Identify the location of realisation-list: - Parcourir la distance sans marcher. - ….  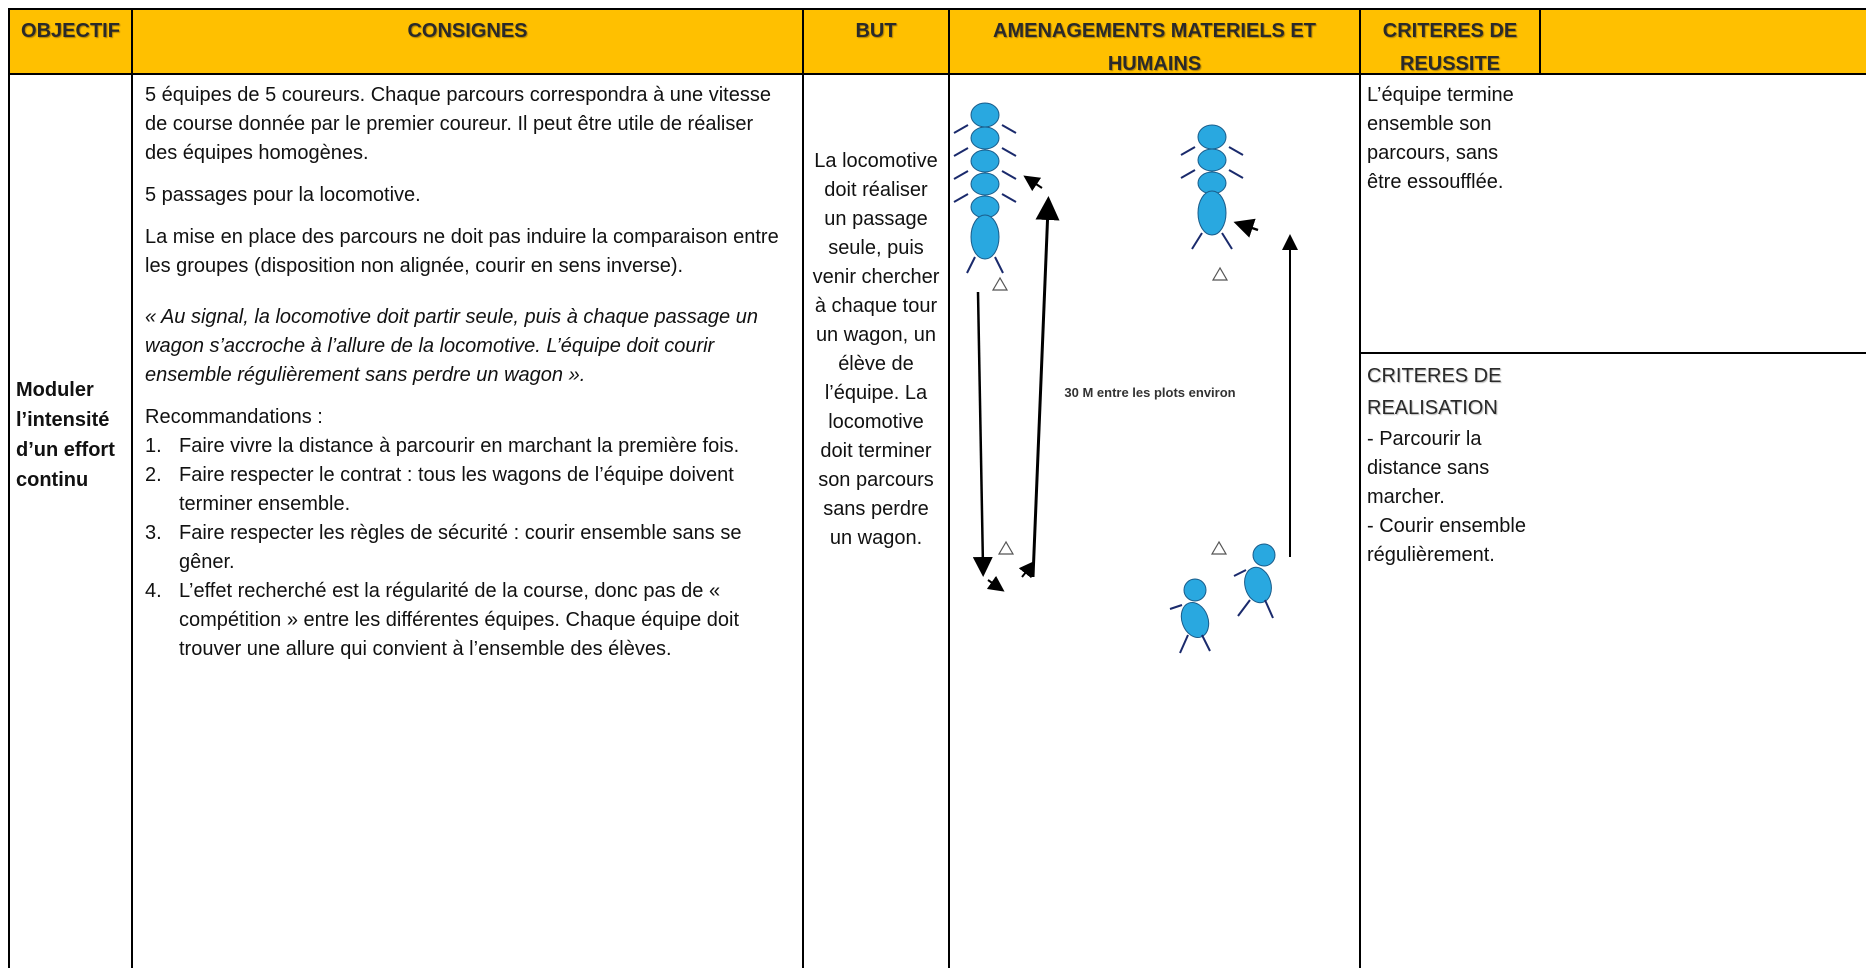
(1454, 497).